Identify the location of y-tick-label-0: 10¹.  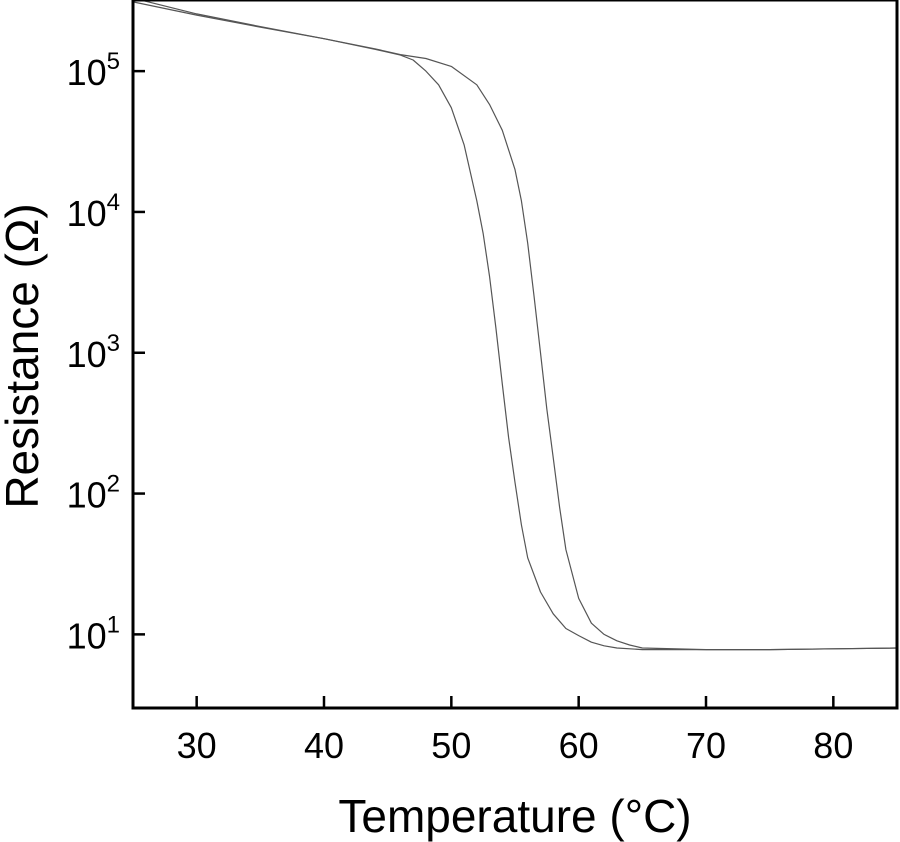
(93, 633).